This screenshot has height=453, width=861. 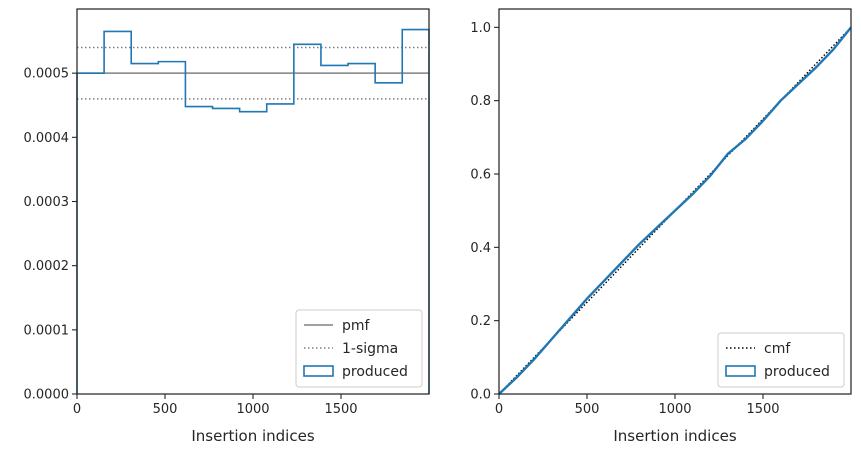 I want to click on y-tick-label: 0.6, so click(x=480, y=175).